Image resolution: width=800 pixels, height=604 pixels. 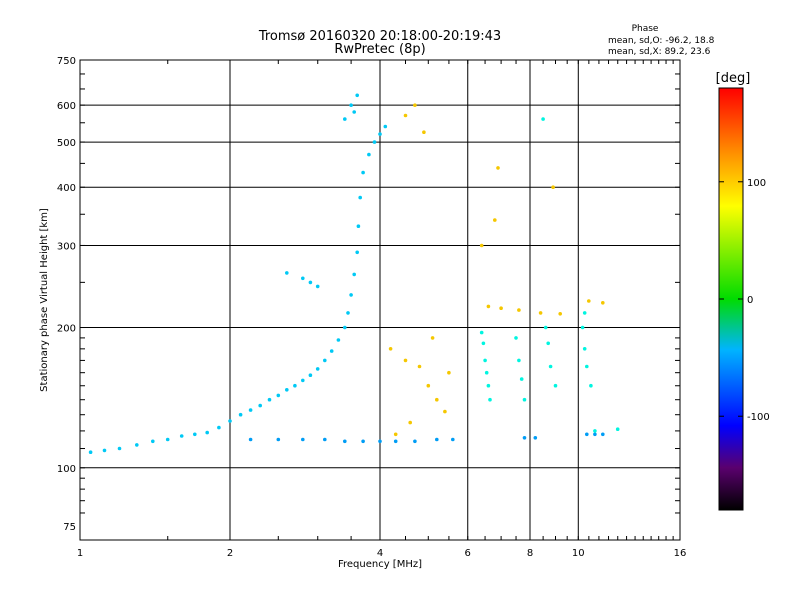 I want to click on y-tick-label: 750, so click(x=66, y=61).